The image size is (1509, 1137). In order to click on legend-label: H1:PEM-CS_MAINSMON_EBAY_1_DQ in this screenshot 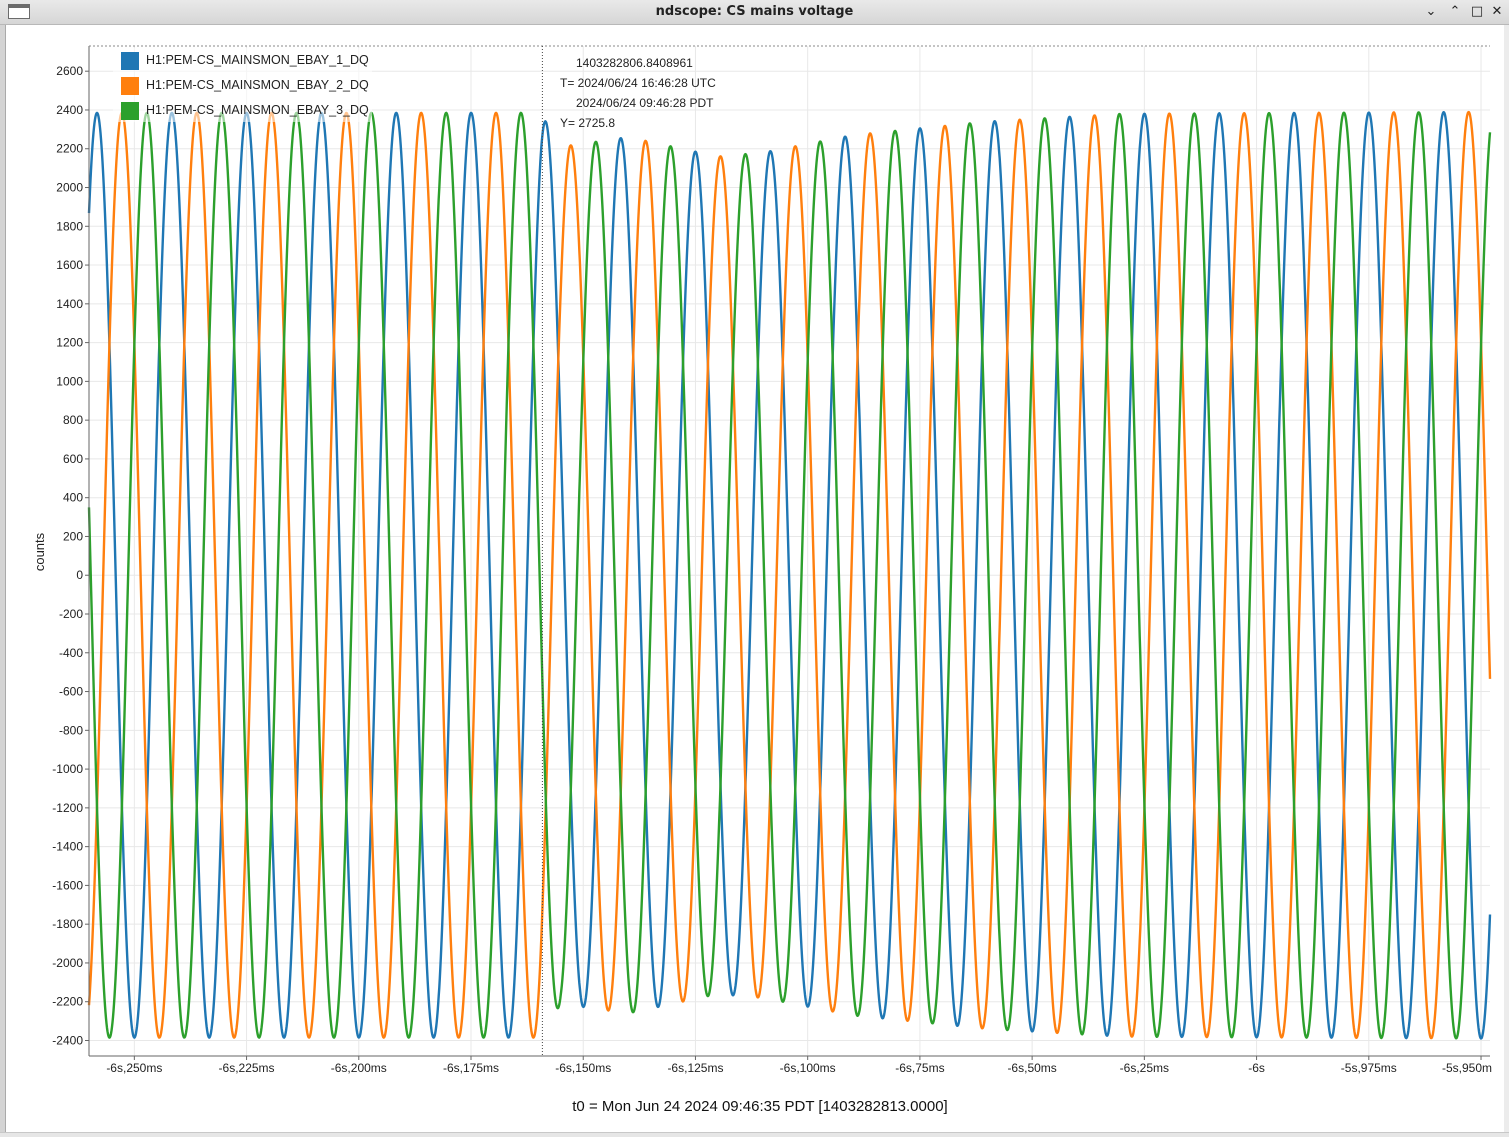, I will do `click(257, 60)`.